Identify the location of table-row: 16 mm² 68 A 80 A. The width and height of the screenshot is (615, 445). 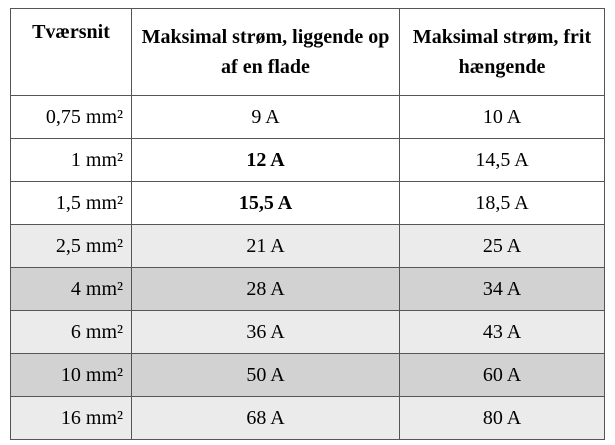
(307, 418).